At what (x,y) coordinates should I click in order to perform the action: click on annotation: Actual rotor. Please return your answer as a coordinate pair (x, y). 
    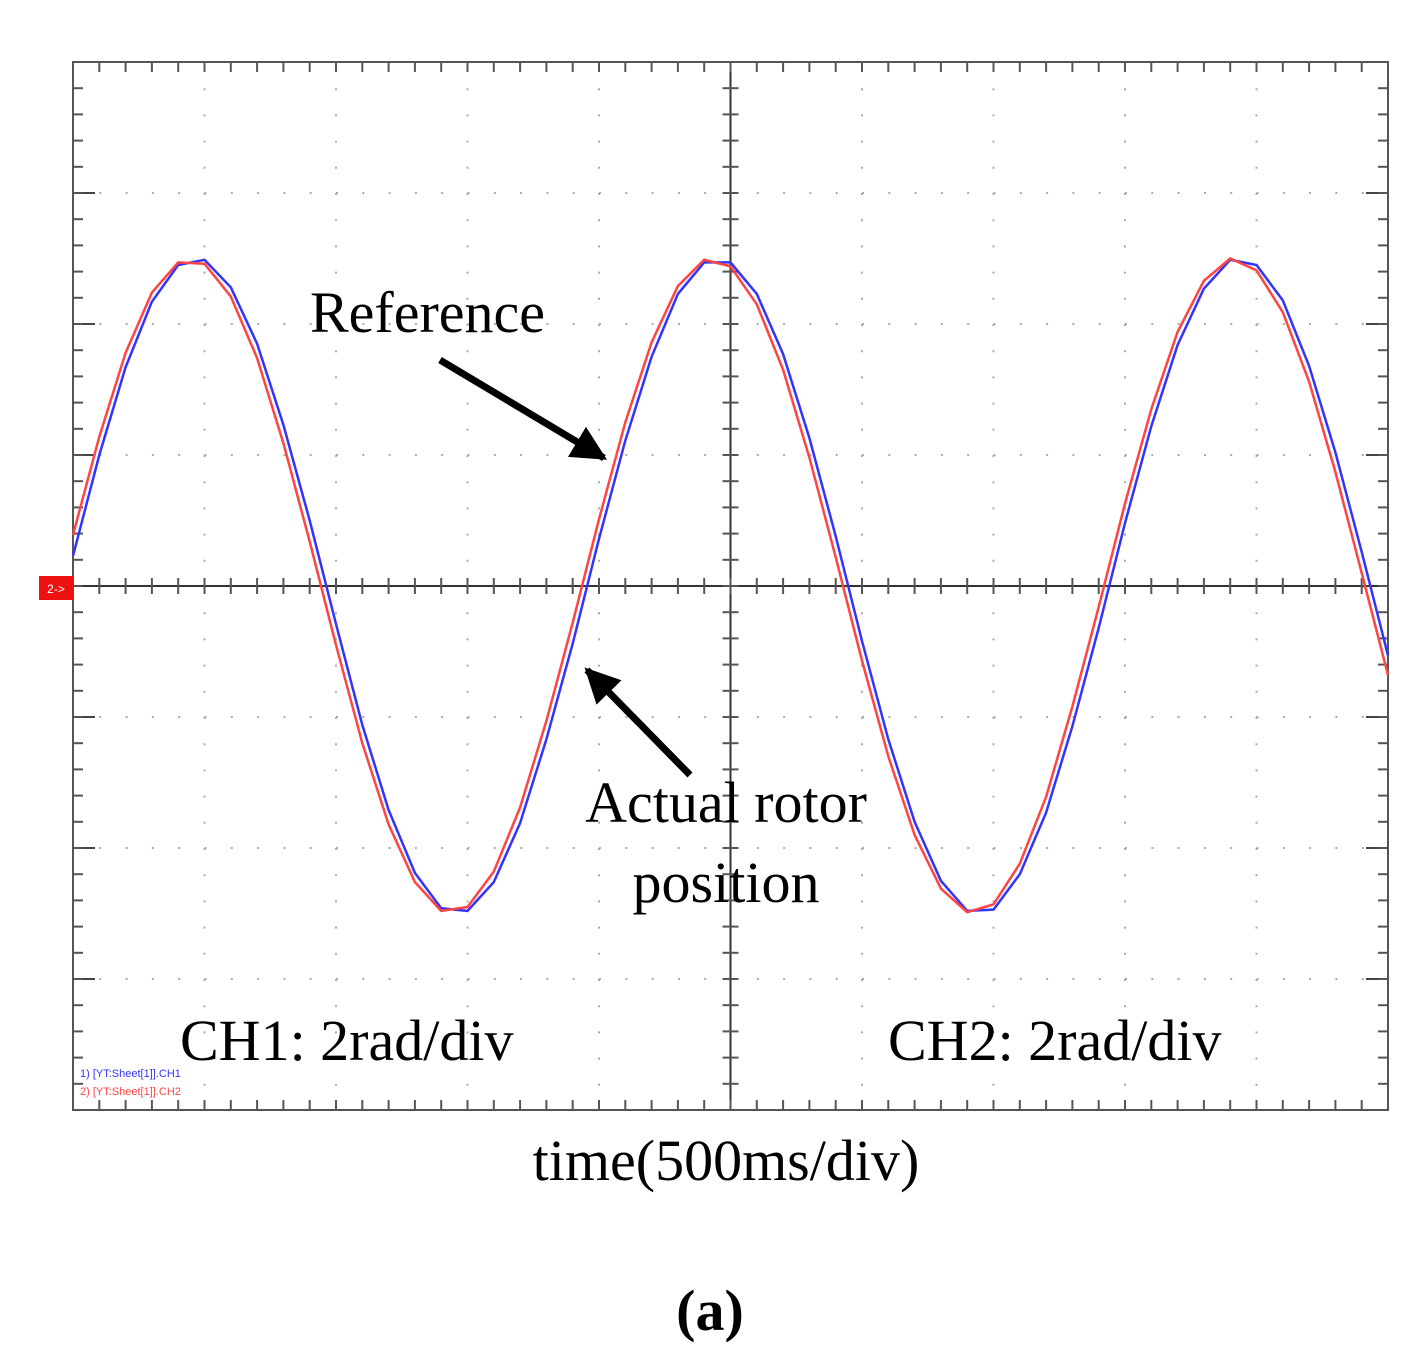
    Looking at the image, I should click on (726, 802).